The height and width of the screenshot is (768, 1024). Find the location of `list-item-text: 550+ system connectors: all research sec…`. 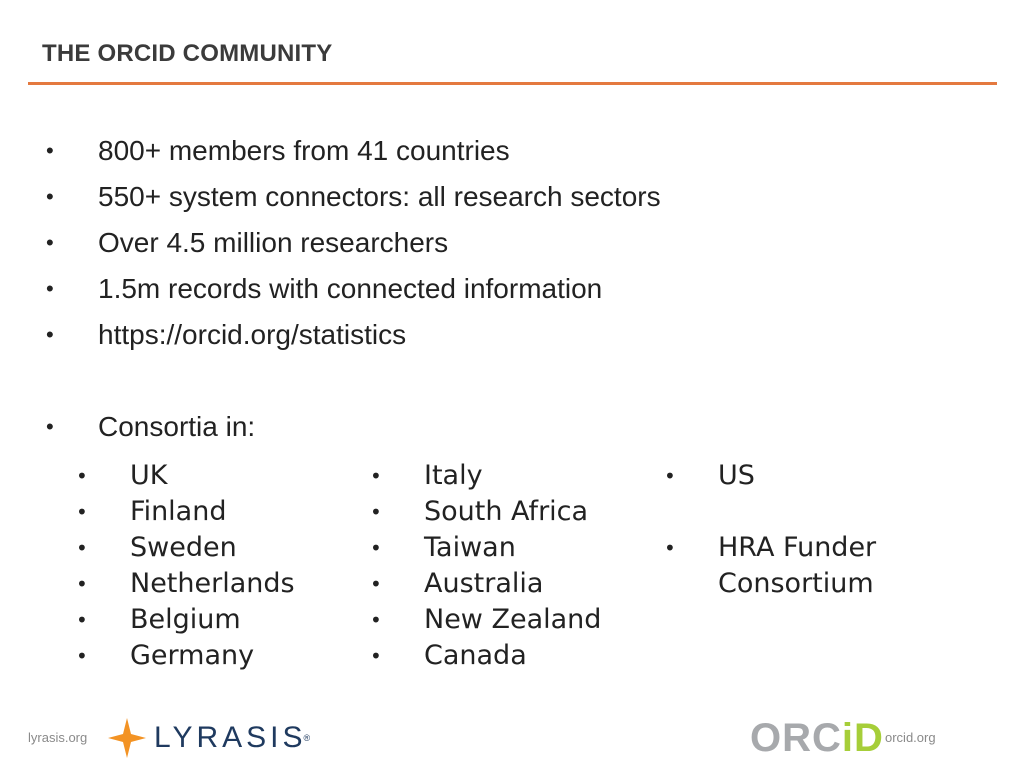

list-item-text: 550+ system connectors: all research sec… is located at coordinates (379, 196).